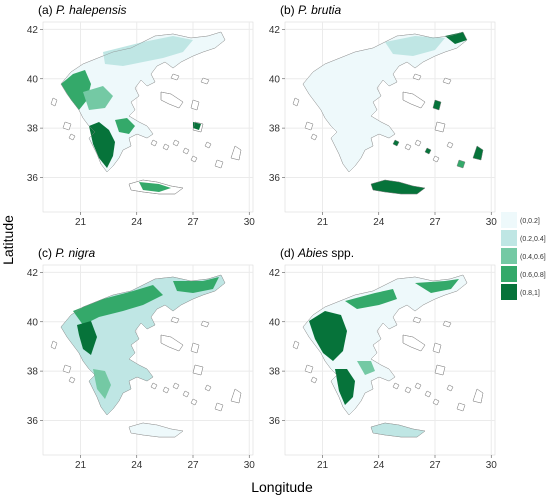  Describe the element at coordinates (317, 253) in the screenshot. I see `panel-title-d: (d) Abies spp.` at that location.